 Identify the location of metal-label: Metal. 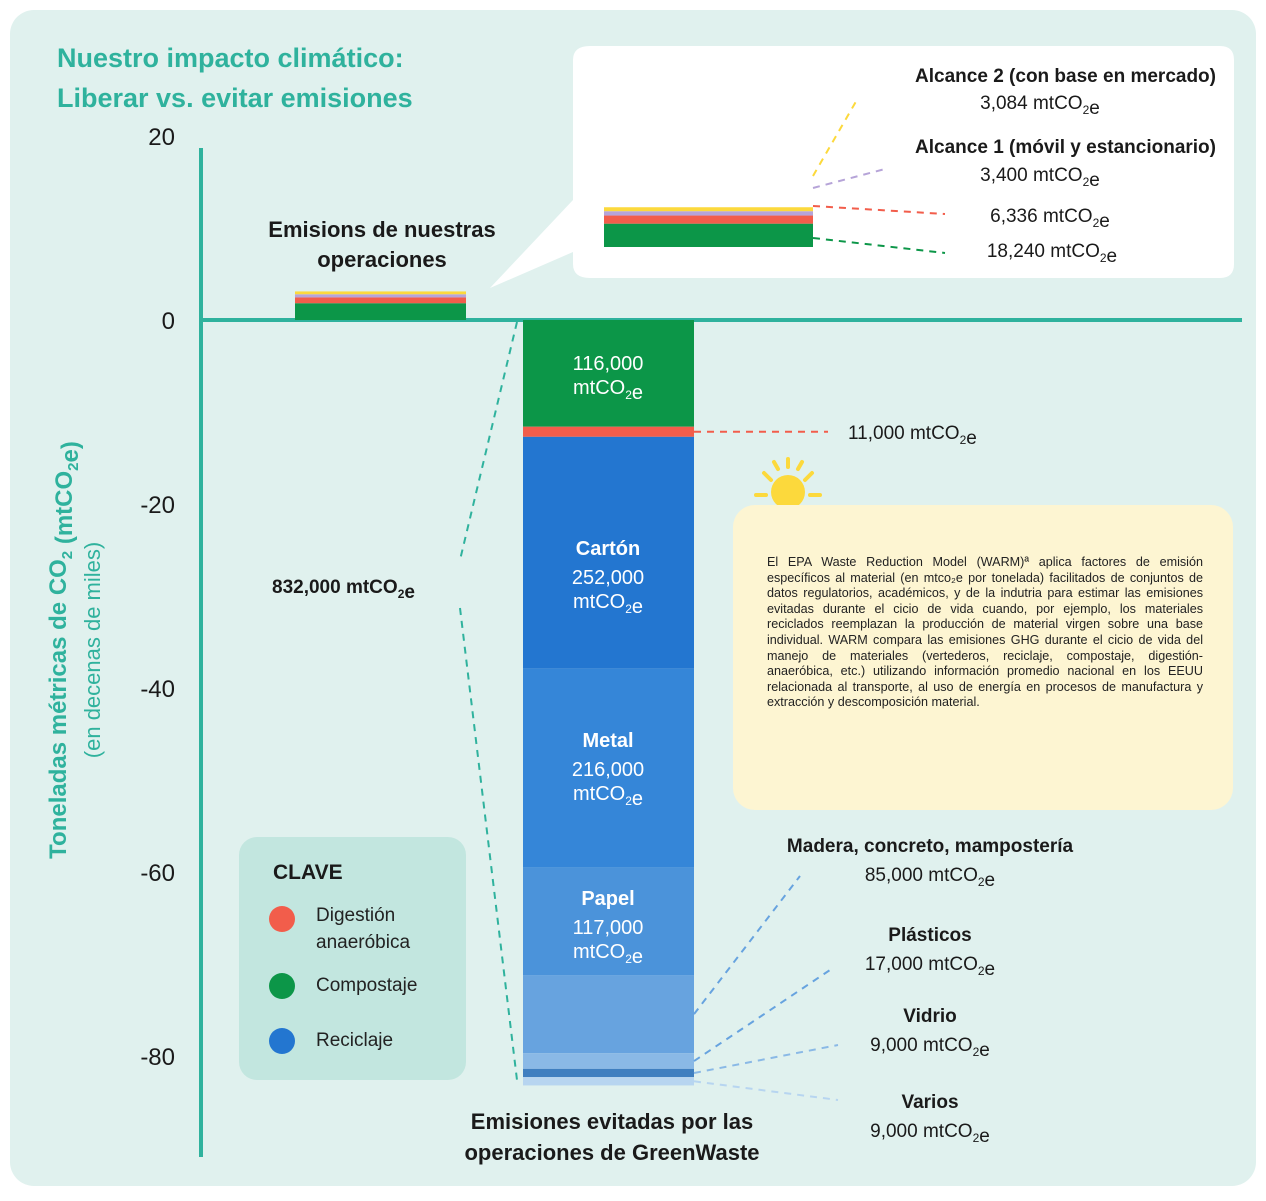
(607, 741).